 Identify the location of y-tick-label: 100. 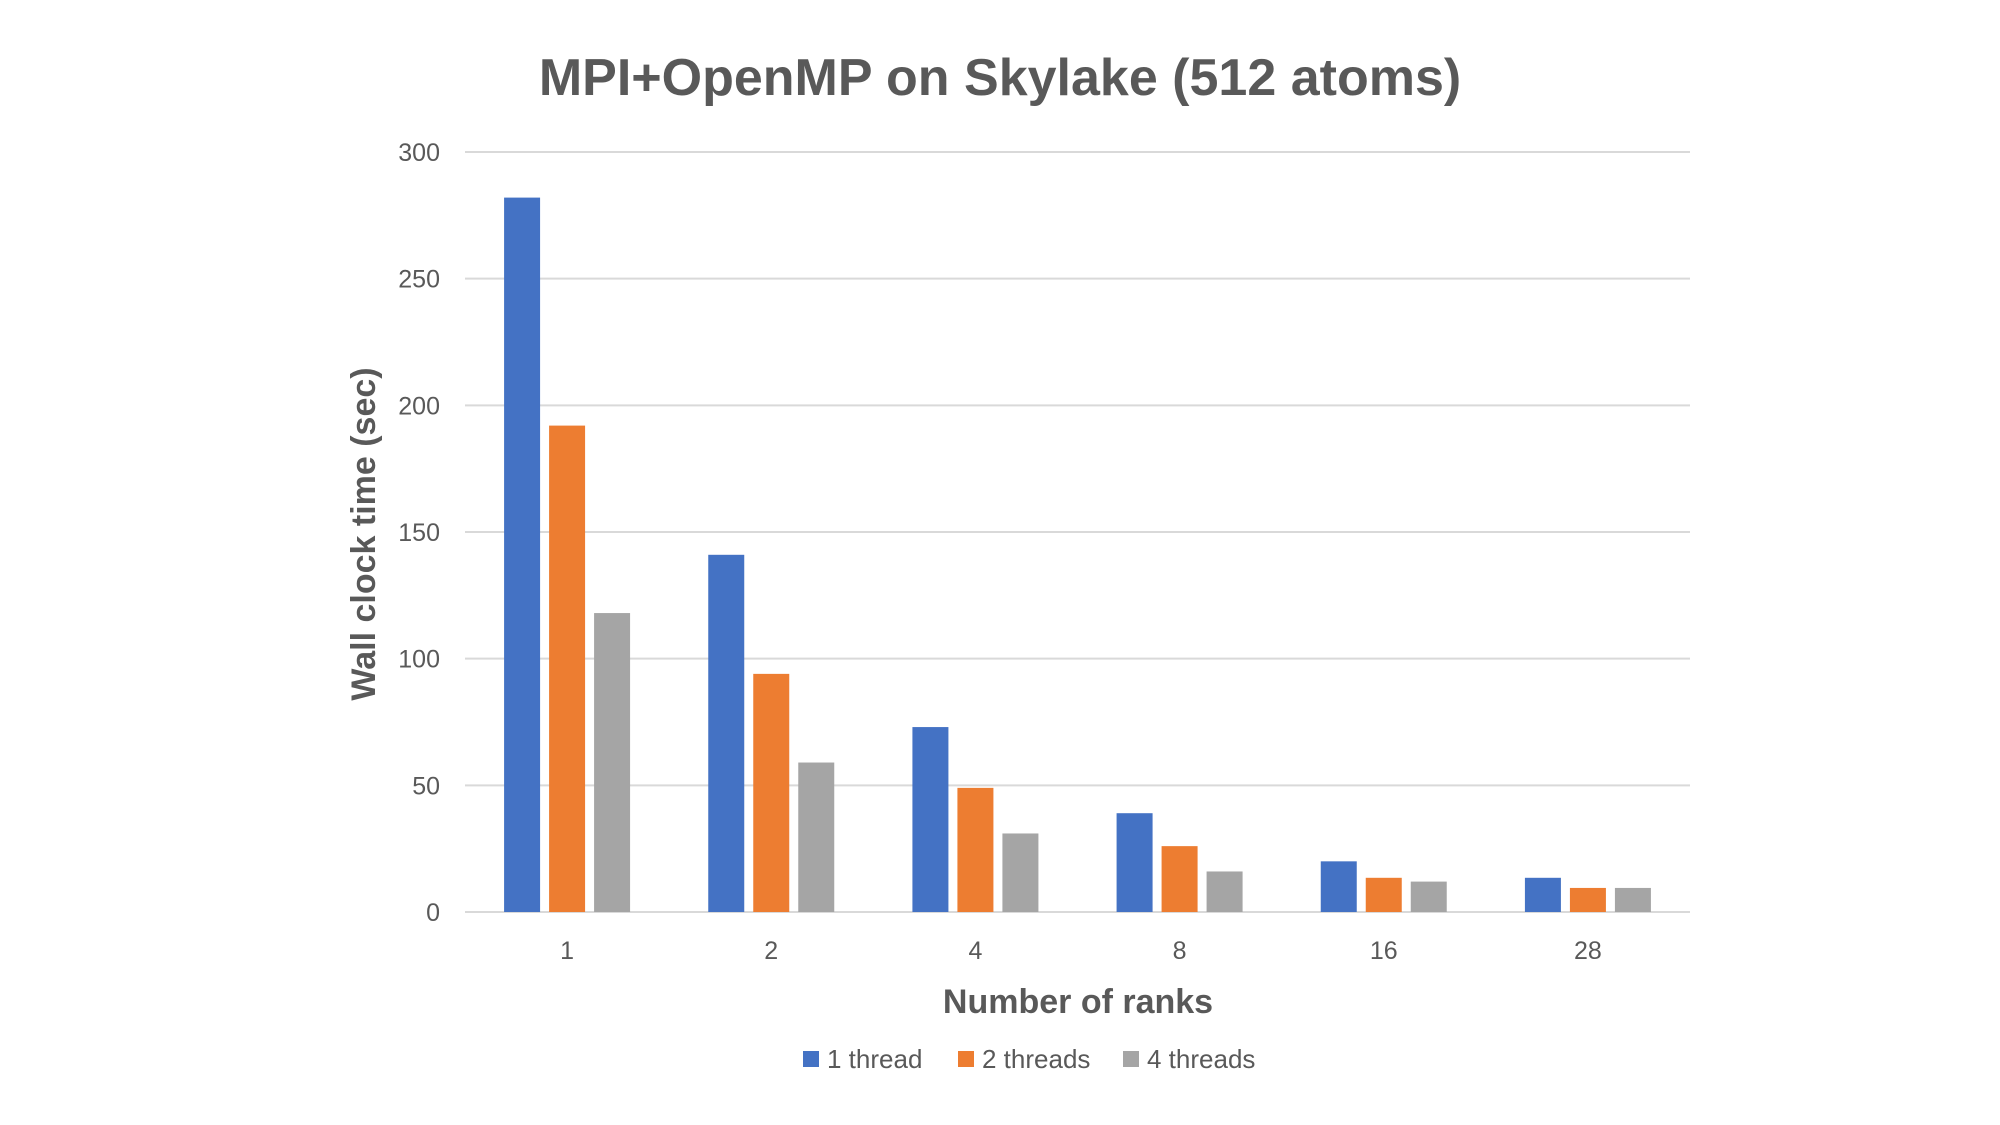
(419, 660).